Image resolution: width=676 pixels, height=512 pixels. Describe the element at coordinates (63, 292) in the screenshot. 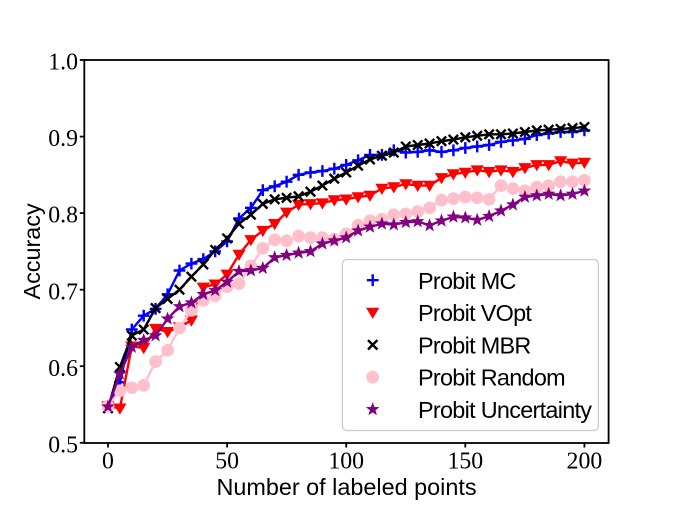

I see `svg-text: 0.7` at that location.